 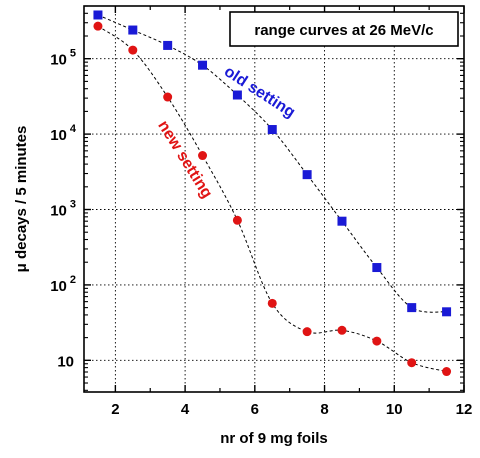 I want to click on x-tick-label: 6, so click(x=255, y=409).